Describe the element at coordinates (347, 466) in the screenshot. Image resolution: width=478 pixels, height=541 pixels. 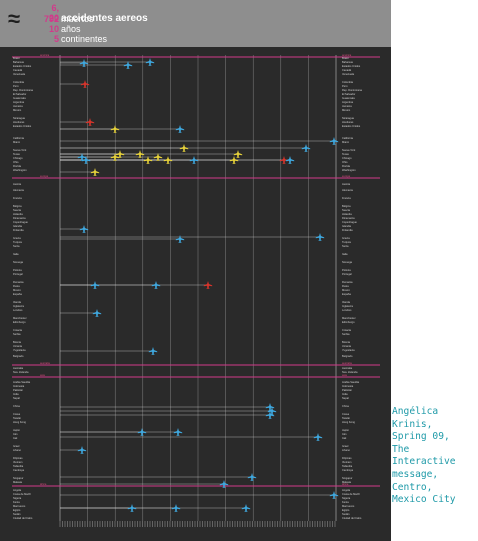
I see `country-label-right: Tailandia` at that location.